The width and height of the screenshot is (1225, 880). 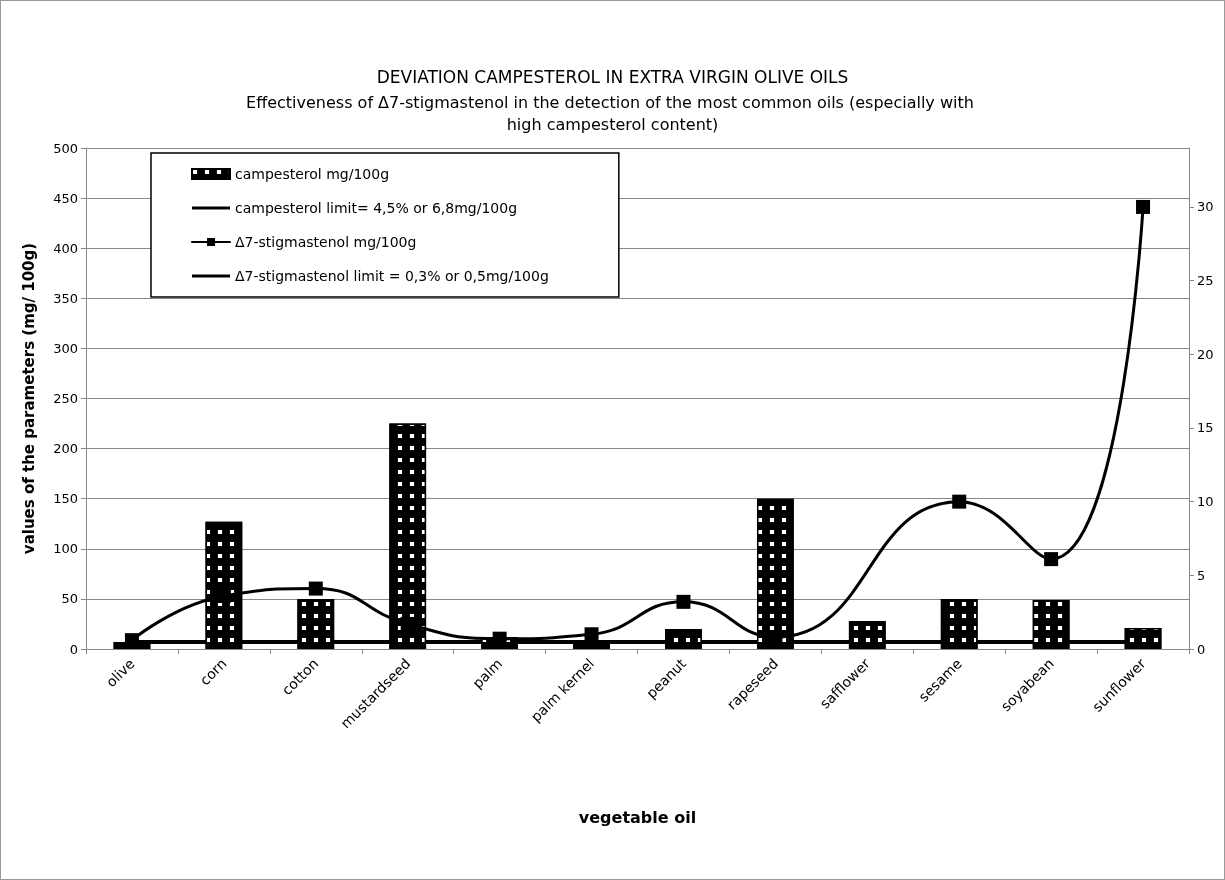 I want to click on legend-label: Δ7-stigmastenol limit = 0,3% or 0,5mg/100g, so click(x=392, y=276).